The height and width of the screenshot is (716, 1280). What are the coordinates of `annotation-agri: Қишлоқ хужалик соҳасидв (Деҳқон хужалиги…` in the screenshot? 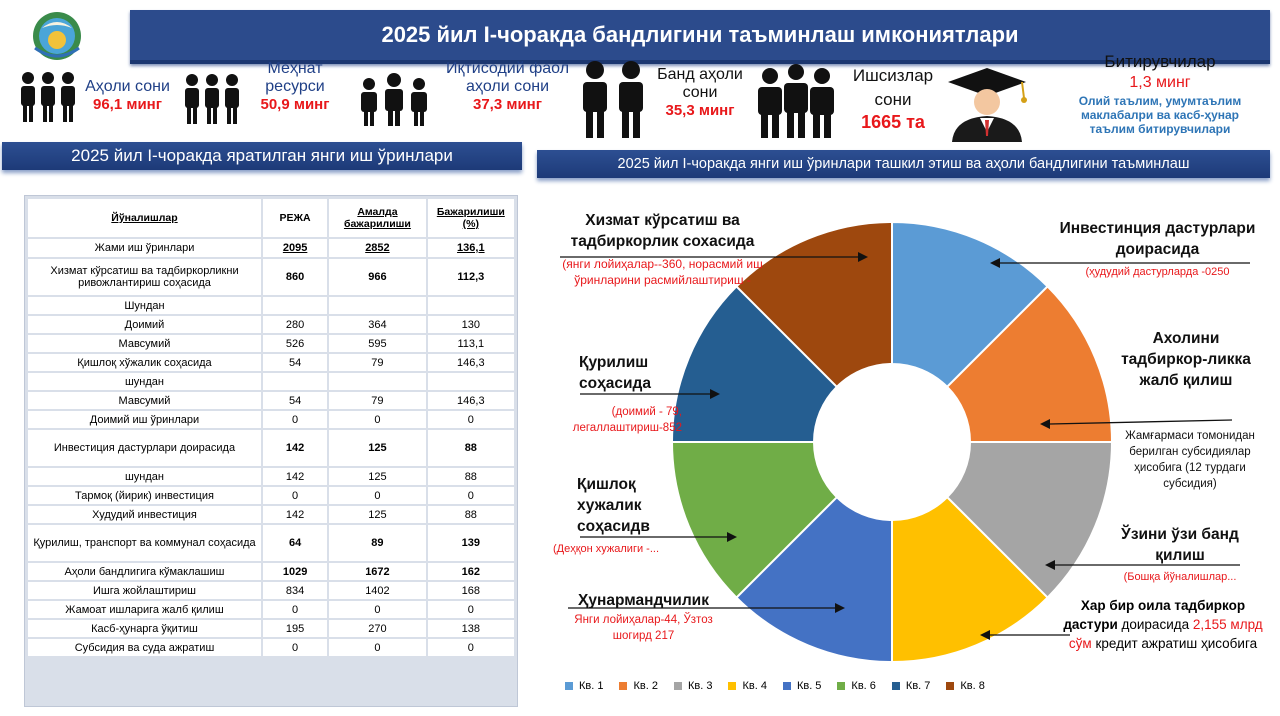 It's located at (618, 515).